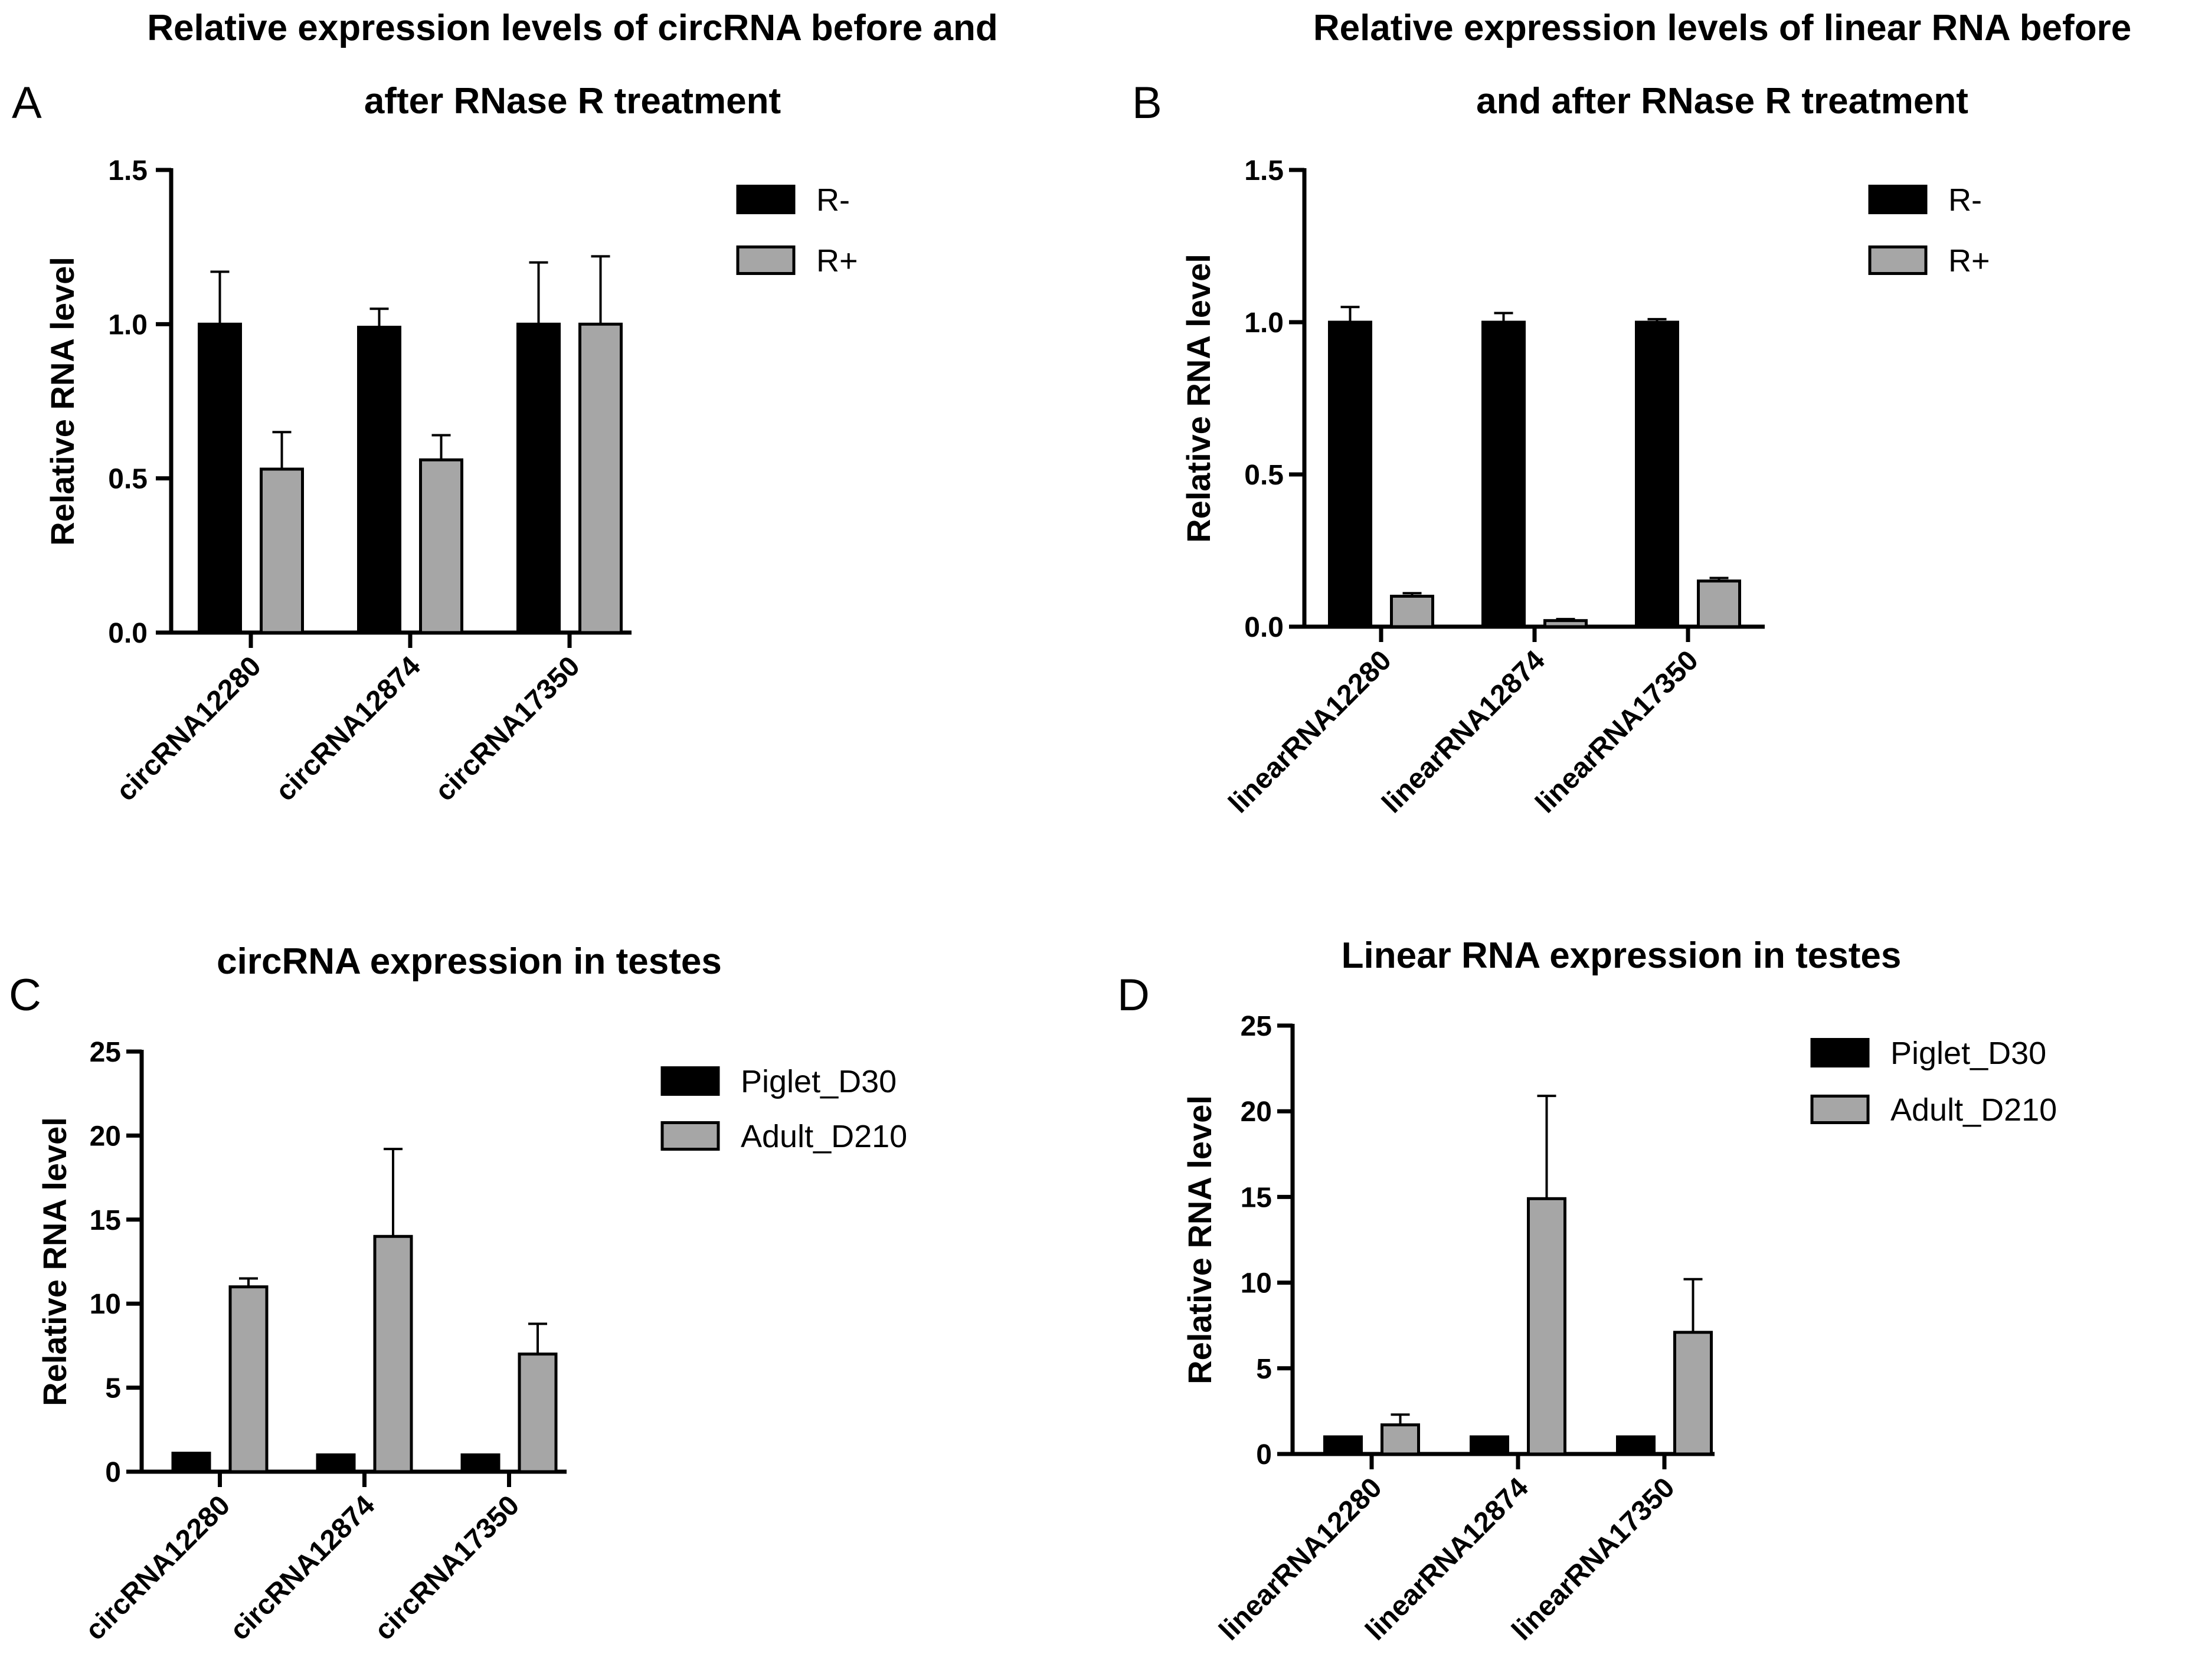 The image size is (2195, 1680). I want to click on panel-letter: A, so click(27, 103).